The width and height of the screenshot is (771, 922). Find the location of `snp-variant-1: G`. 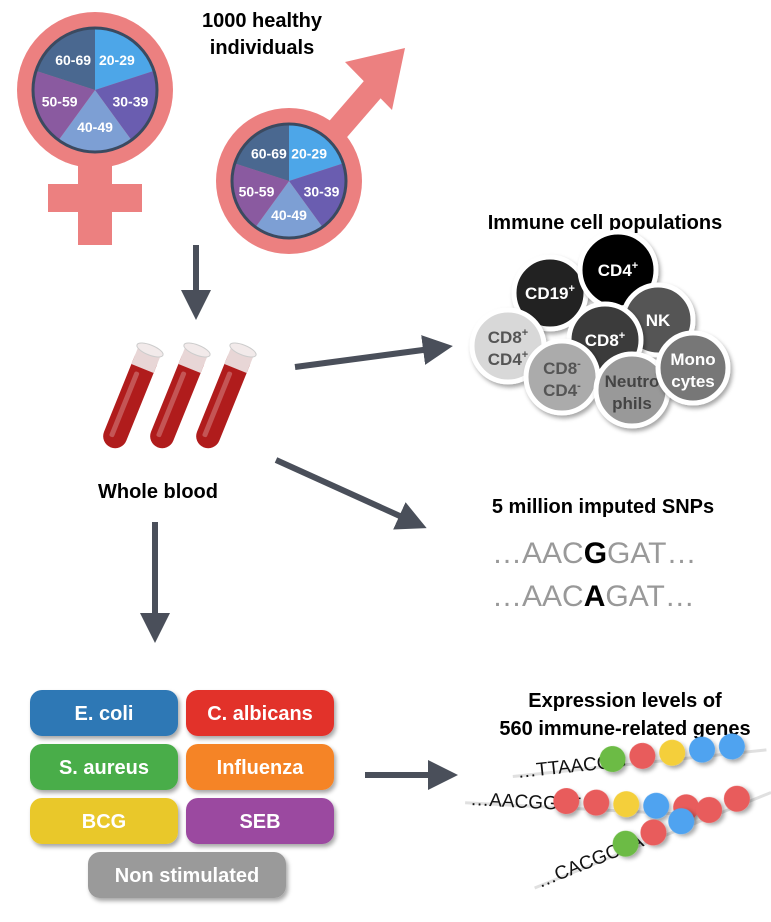

snp-variant-1: G is located at coordinates (595, 553).